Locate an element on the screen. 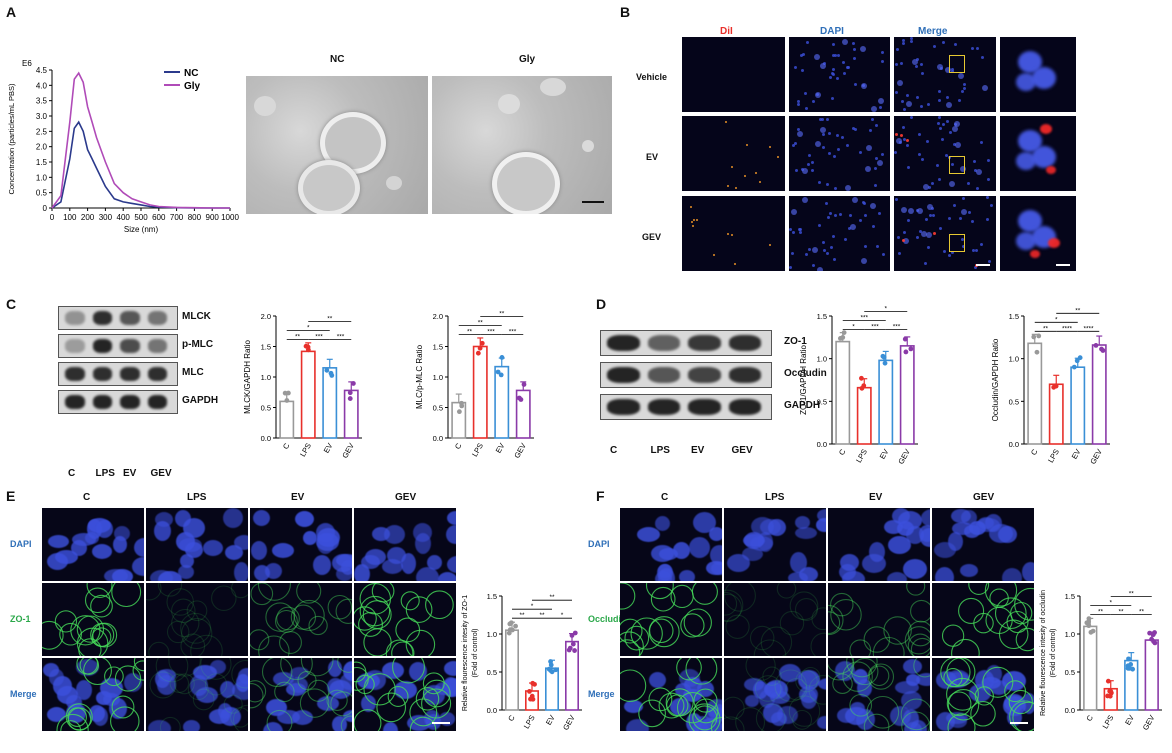 The image size is (1172, 753). y-axis-label: MLC/p-MLC Ratio is located at coordinates (419, 376).